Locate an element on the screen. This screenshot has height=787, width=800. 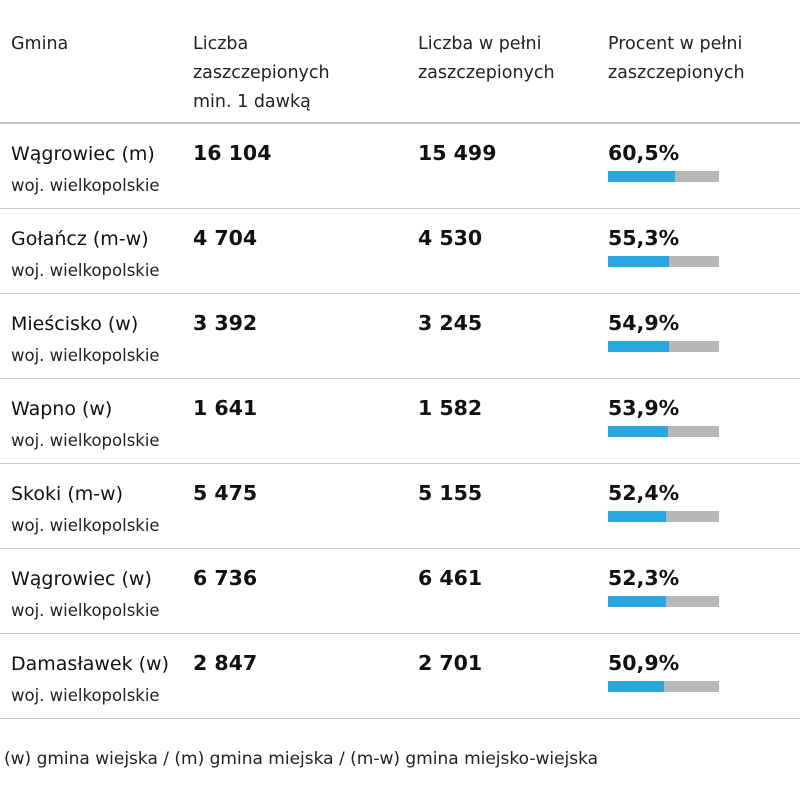
min1-dose-count: 4 704 is located at coordinates (225, 238).